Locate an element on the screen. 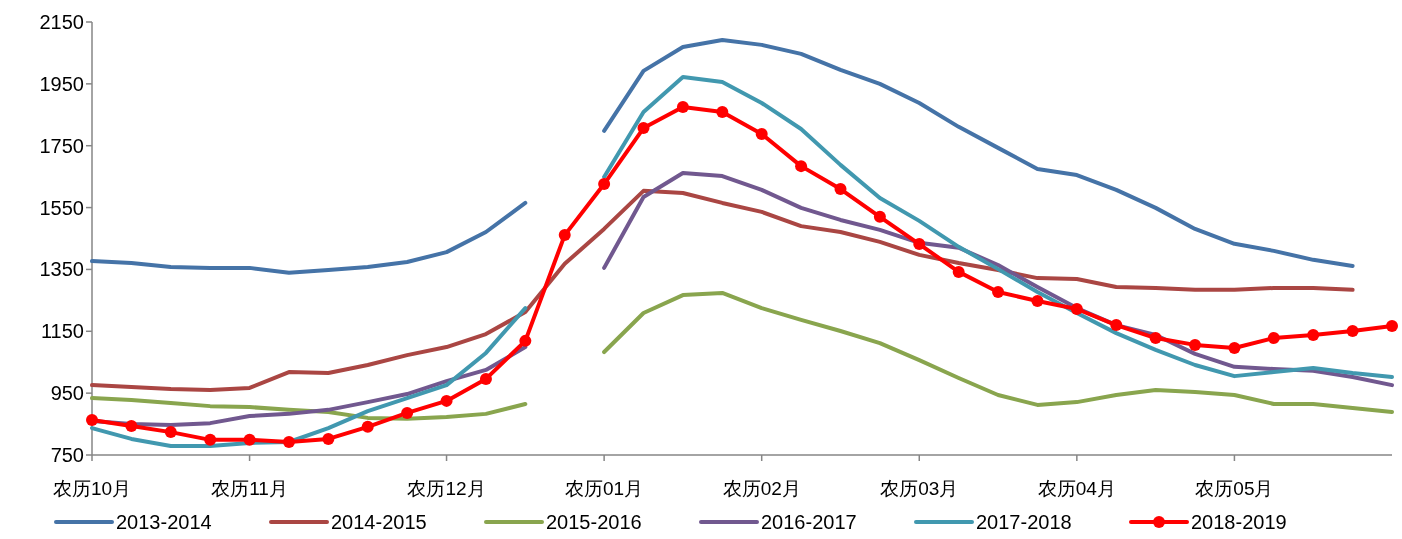 The height and width of the screenshot is (539, 1402). x-tick-label: 农历11月 is located at coordinates (249, 488).